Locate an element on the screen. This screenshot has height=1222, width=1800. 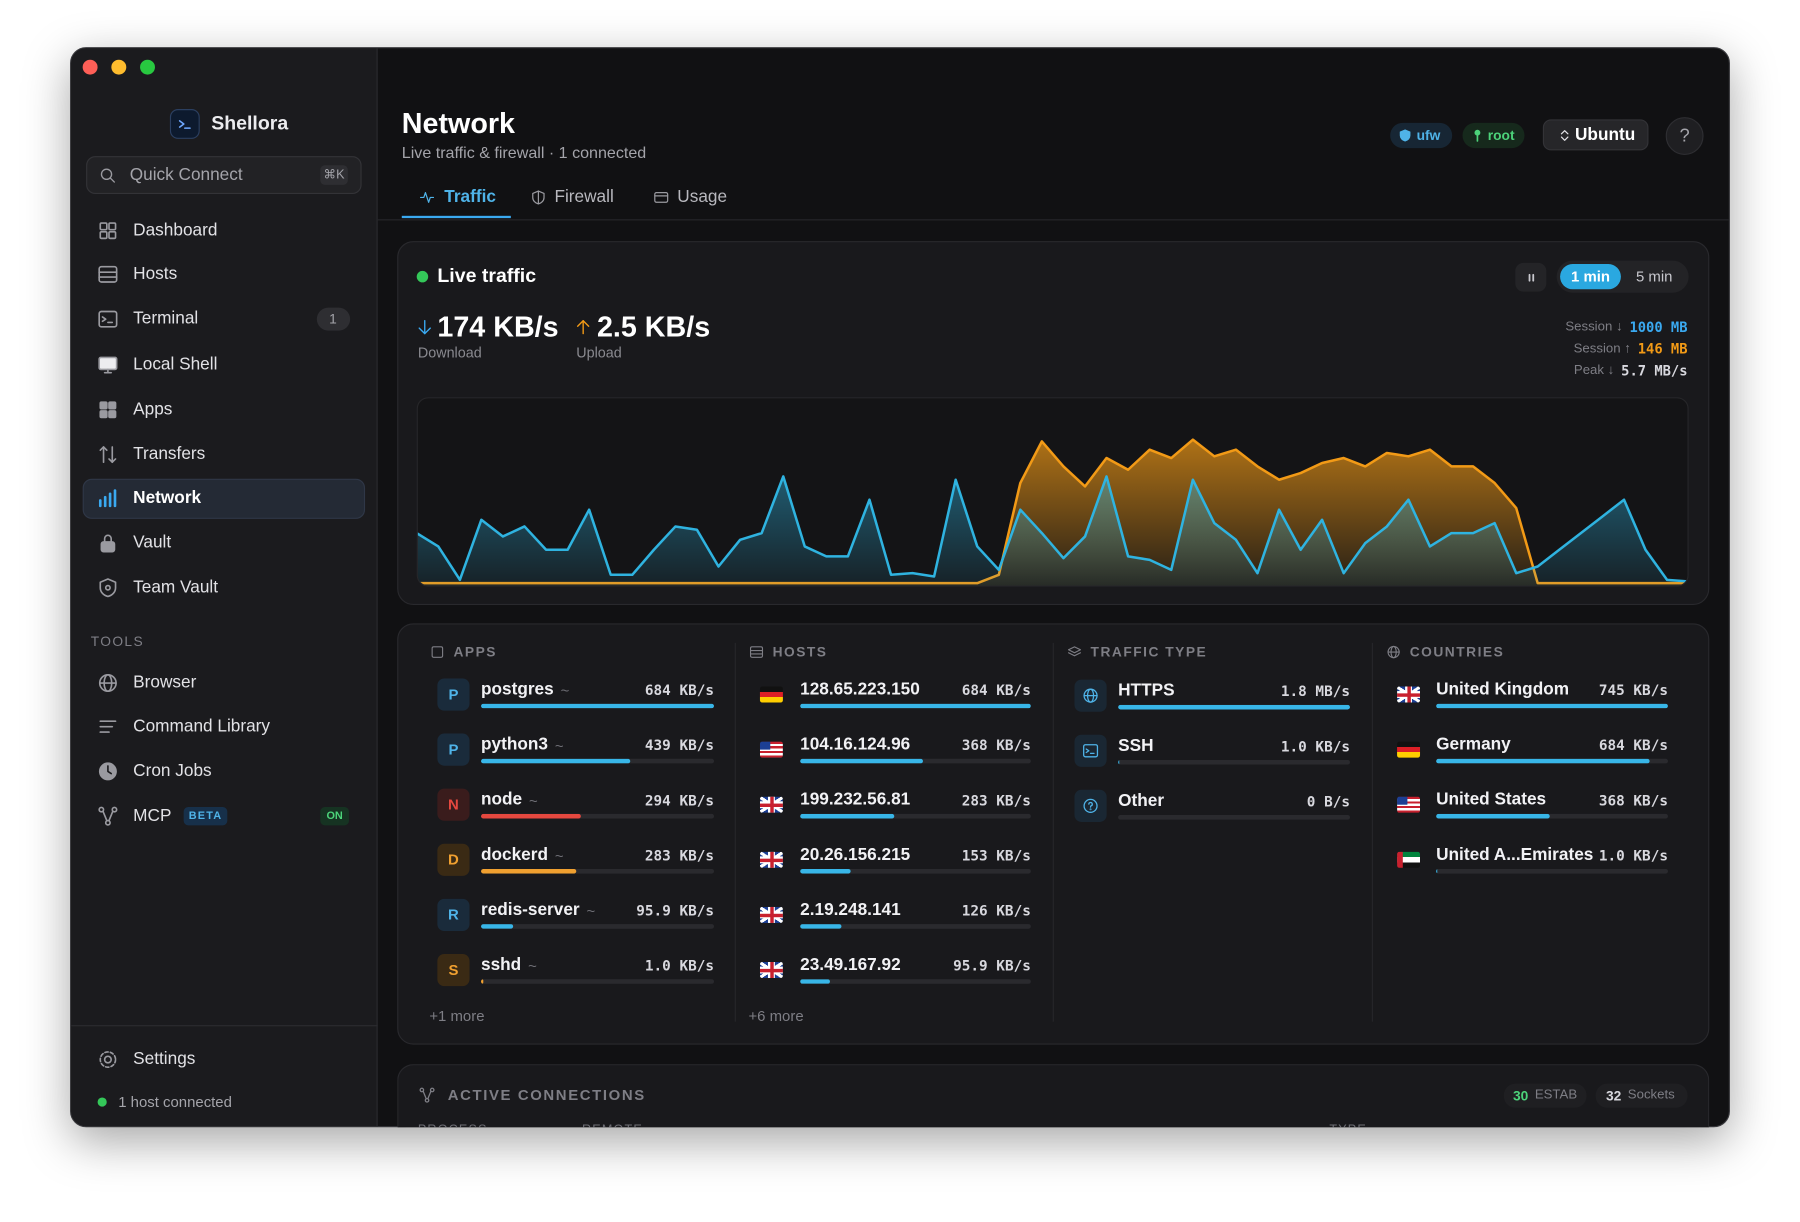
nav-item: Browser is located at coordinates (165, 682).